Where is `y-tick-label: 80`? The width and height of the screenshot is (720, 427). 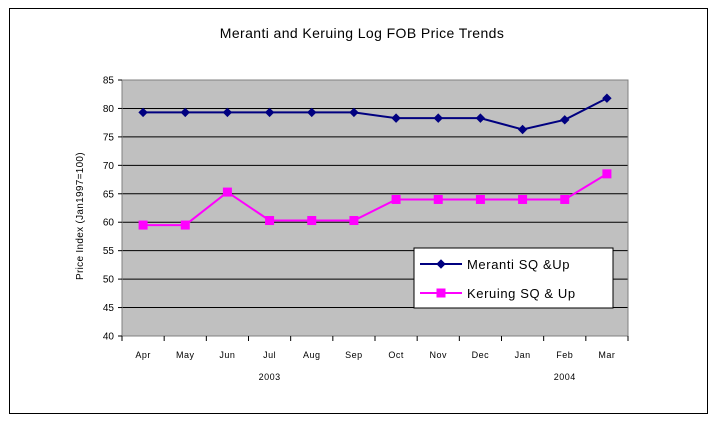
y-tick-label: 80 is located at coordinates (109, 109).